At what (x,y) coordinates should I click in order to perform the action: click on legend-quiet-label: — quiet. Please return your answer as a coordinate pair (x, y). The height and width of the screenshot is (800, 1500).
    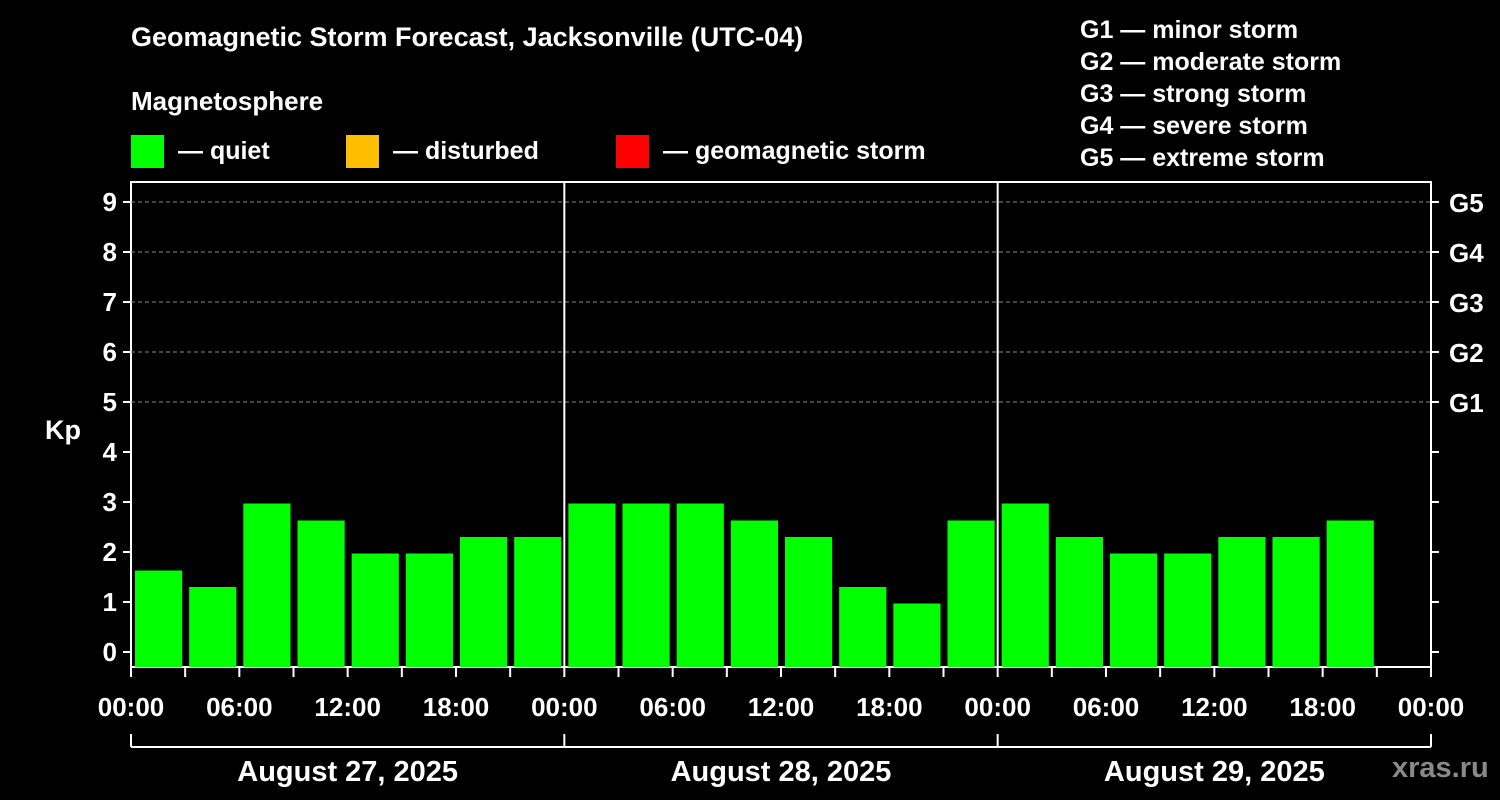
    Looking at the image, I should click on (224, 150).